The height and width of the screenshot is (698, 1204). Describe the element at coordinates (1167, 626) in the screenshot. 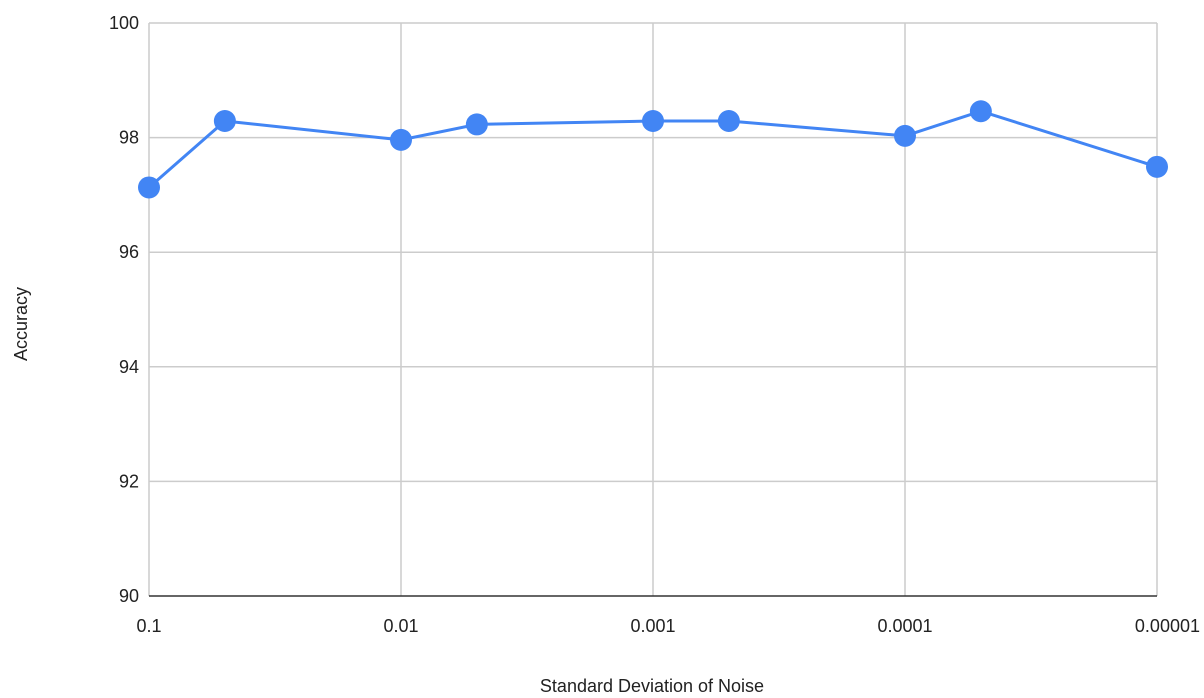

I see `x-tick-label: 0.00001` at that location.